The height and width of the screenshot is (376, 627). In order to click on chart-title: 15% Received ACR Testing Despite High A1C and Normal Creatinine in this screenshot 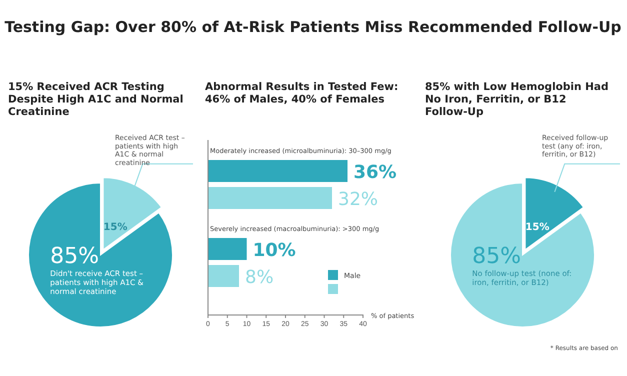, I will do `click(96, 99)`.